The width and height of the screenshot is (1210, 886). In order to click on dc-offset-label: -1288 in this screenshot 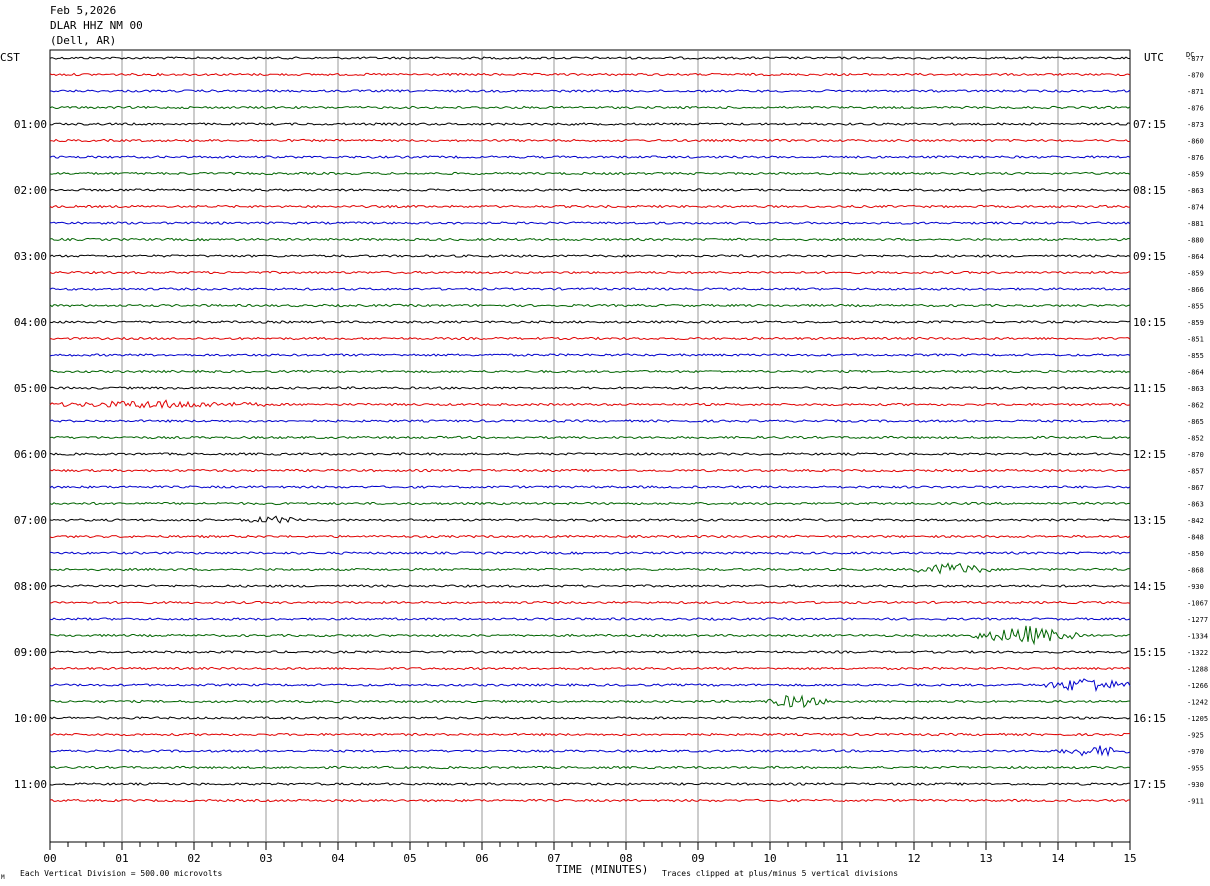, I will do `click(1197, 670)`.